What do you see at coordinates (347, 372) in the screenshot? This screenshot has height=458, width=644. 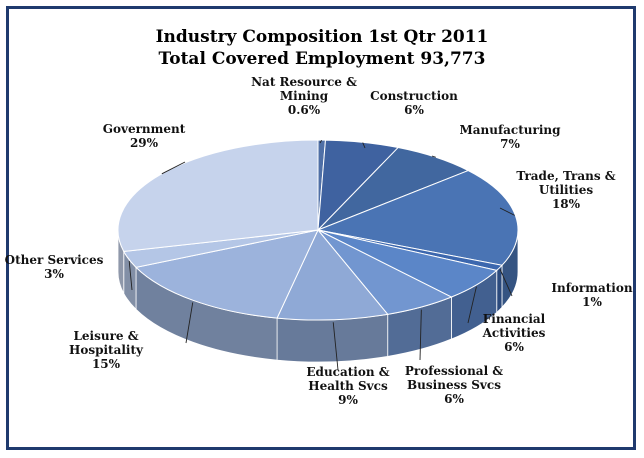 I see `slice-name: Education &` at bounding box center [347, 372].